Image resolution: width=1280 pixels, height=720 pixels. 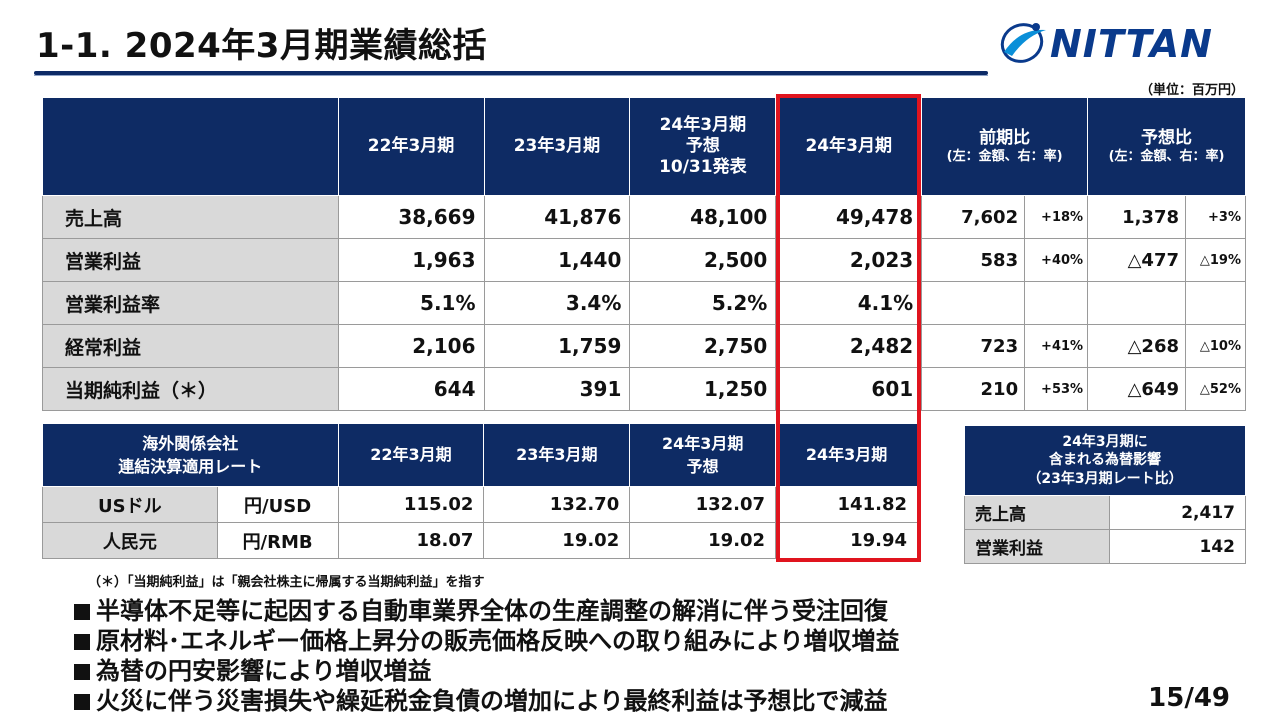 I want to click on table-row: 人民元 円/RMB 18.07 19.02 19.02 19.94, so click(x=480, y=540).